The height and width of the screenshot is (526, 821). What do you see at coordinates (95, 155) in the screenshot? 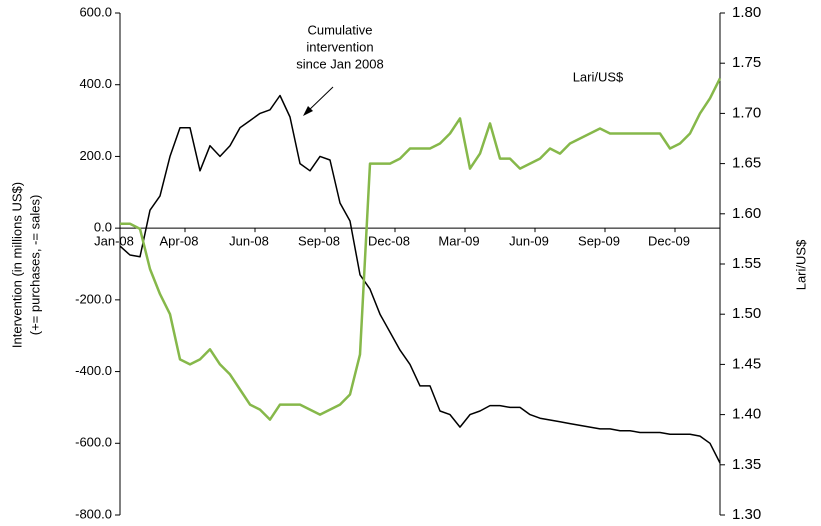
I see `y-tick-label: 200.0` at bounding box center [95, 155].